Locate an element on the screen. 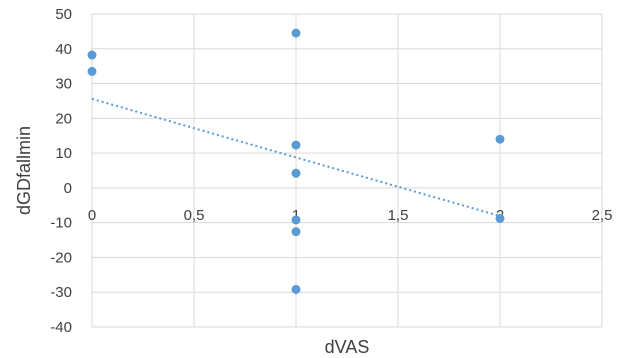 This screenshot has width=623, height=358. y-tick-label: 20 is located at coordinates (63, 118).